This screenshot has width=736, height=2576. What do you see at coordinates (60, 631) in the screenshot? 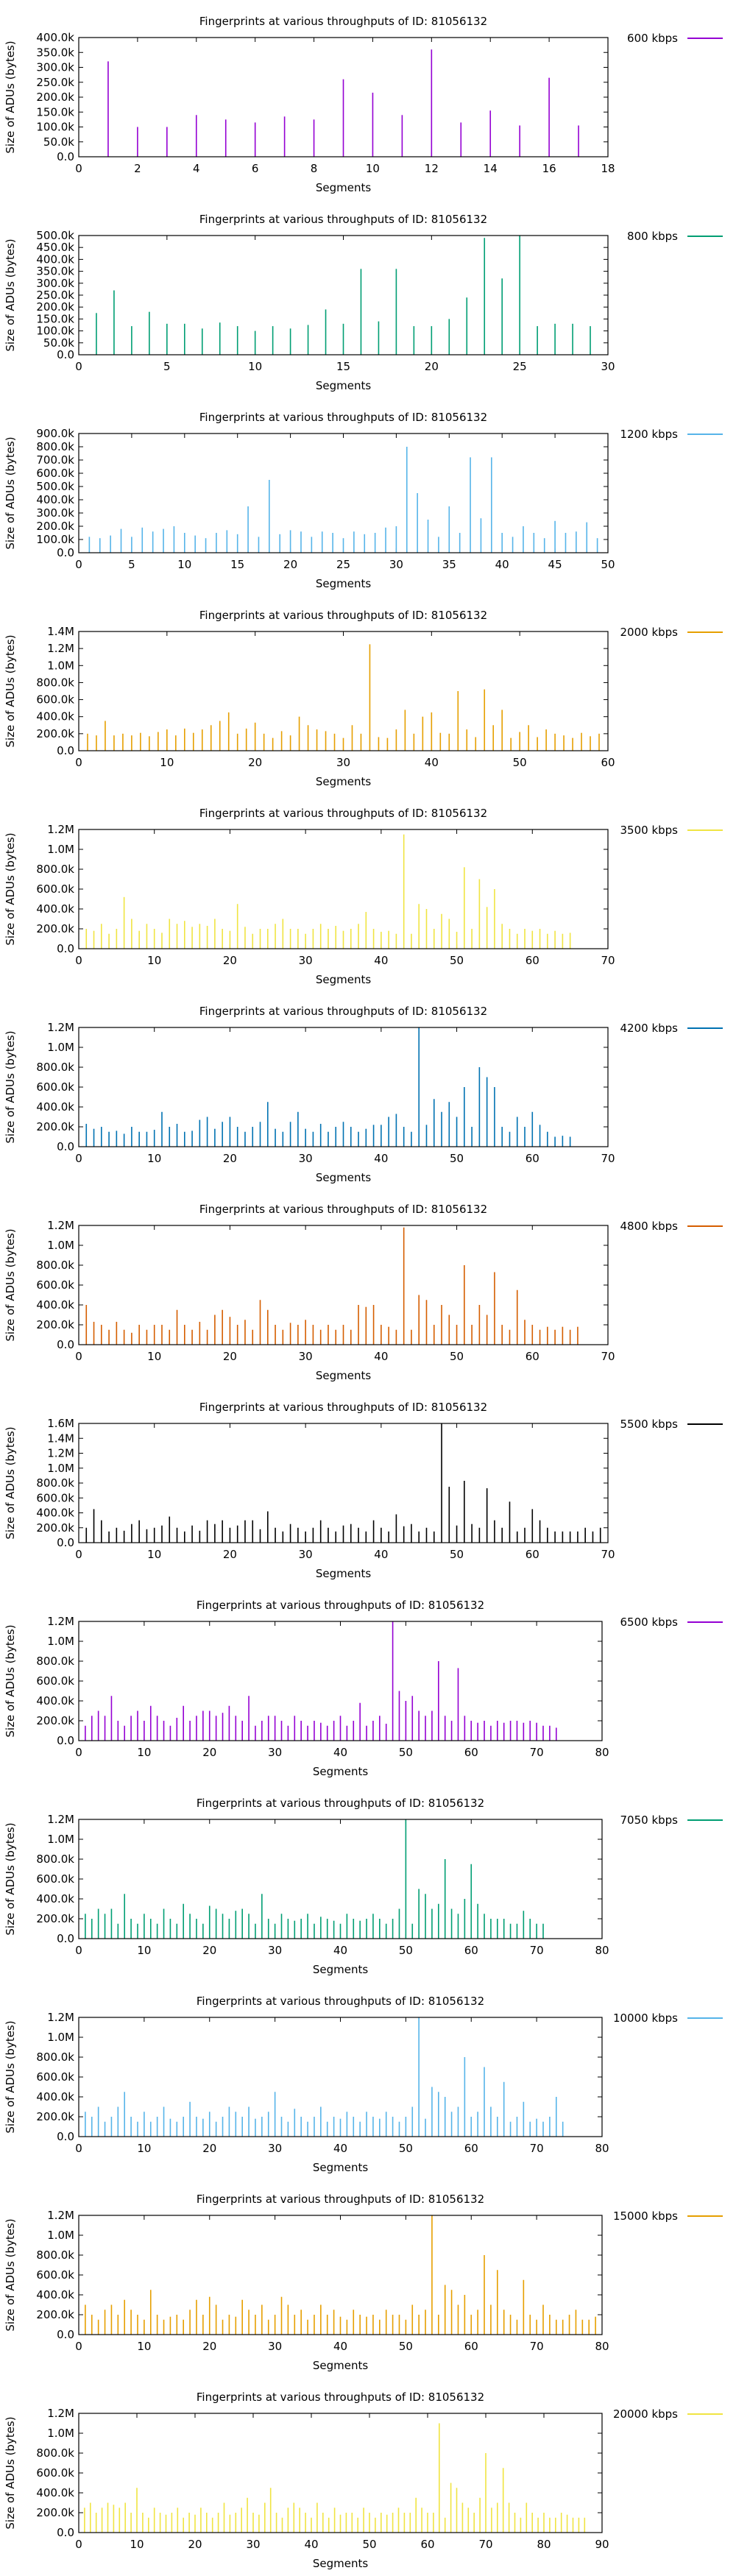
I see `y-tick-label: 1.4M` at bounding box center [60, 631].